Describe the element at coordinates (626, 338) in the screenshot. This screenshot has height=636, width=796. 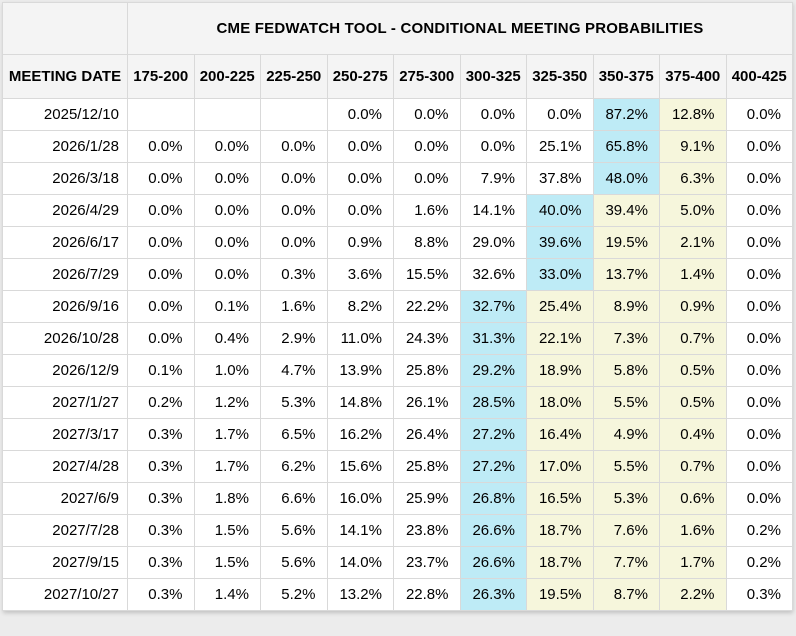
I see `probability-cell: 7.3%` at that location.